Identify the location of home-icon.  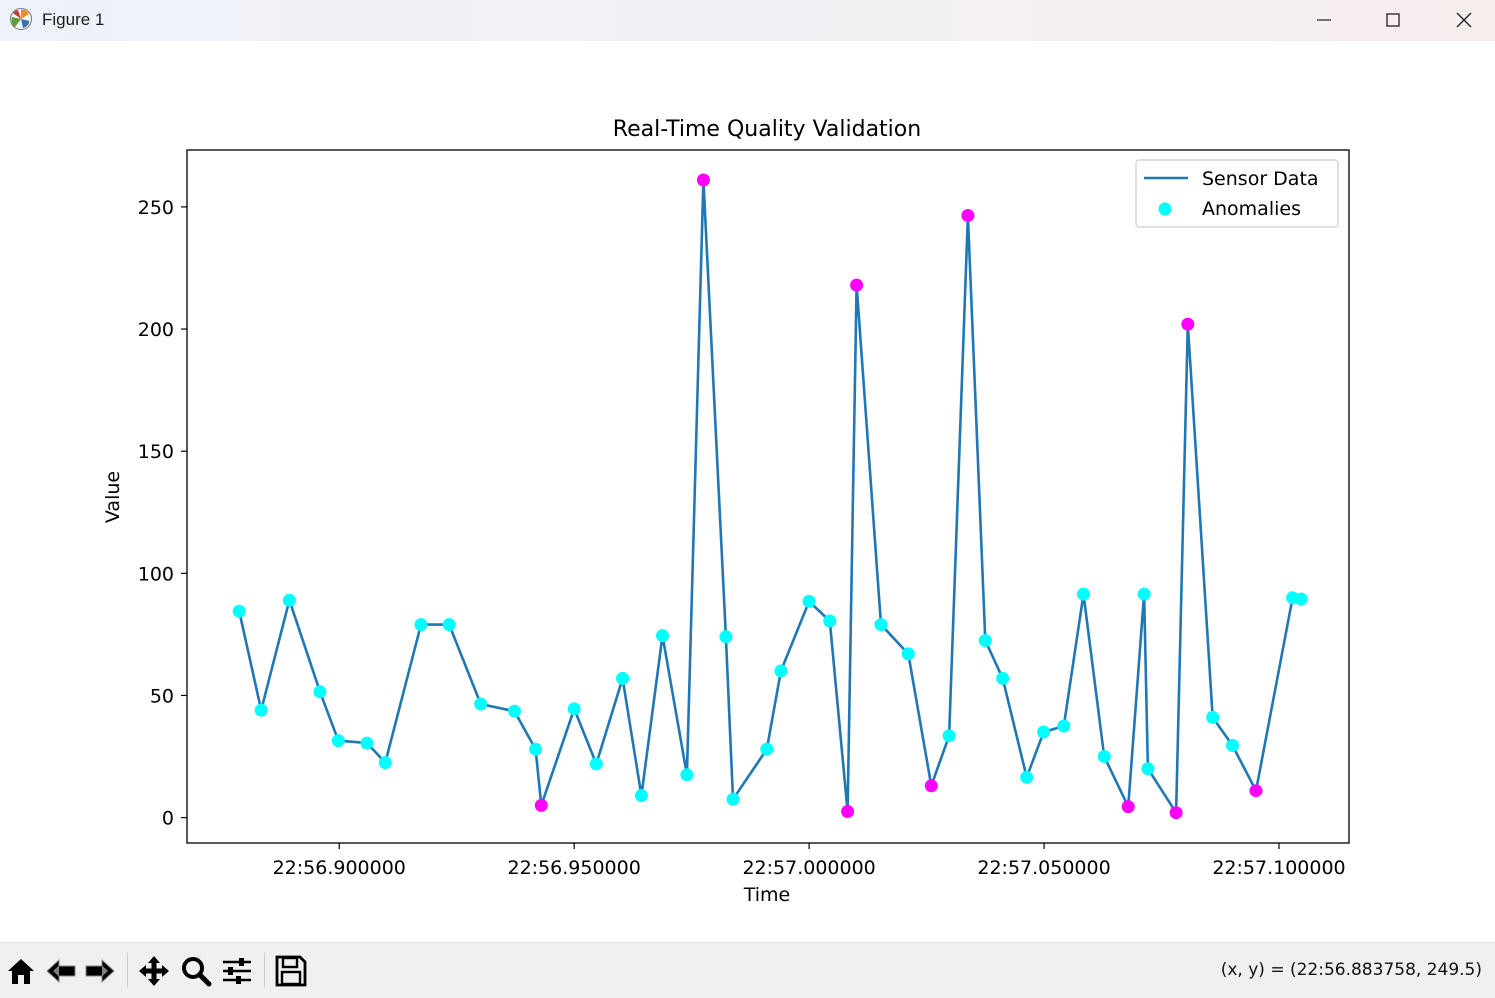
(21, 971).